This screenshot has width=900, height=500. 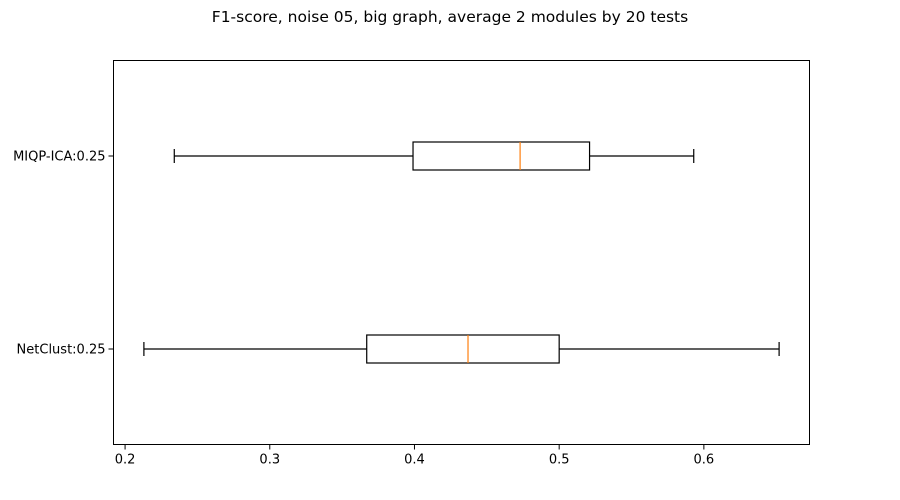 I want to click on x-tick-label: 0.4, so click(x=414, y=460).